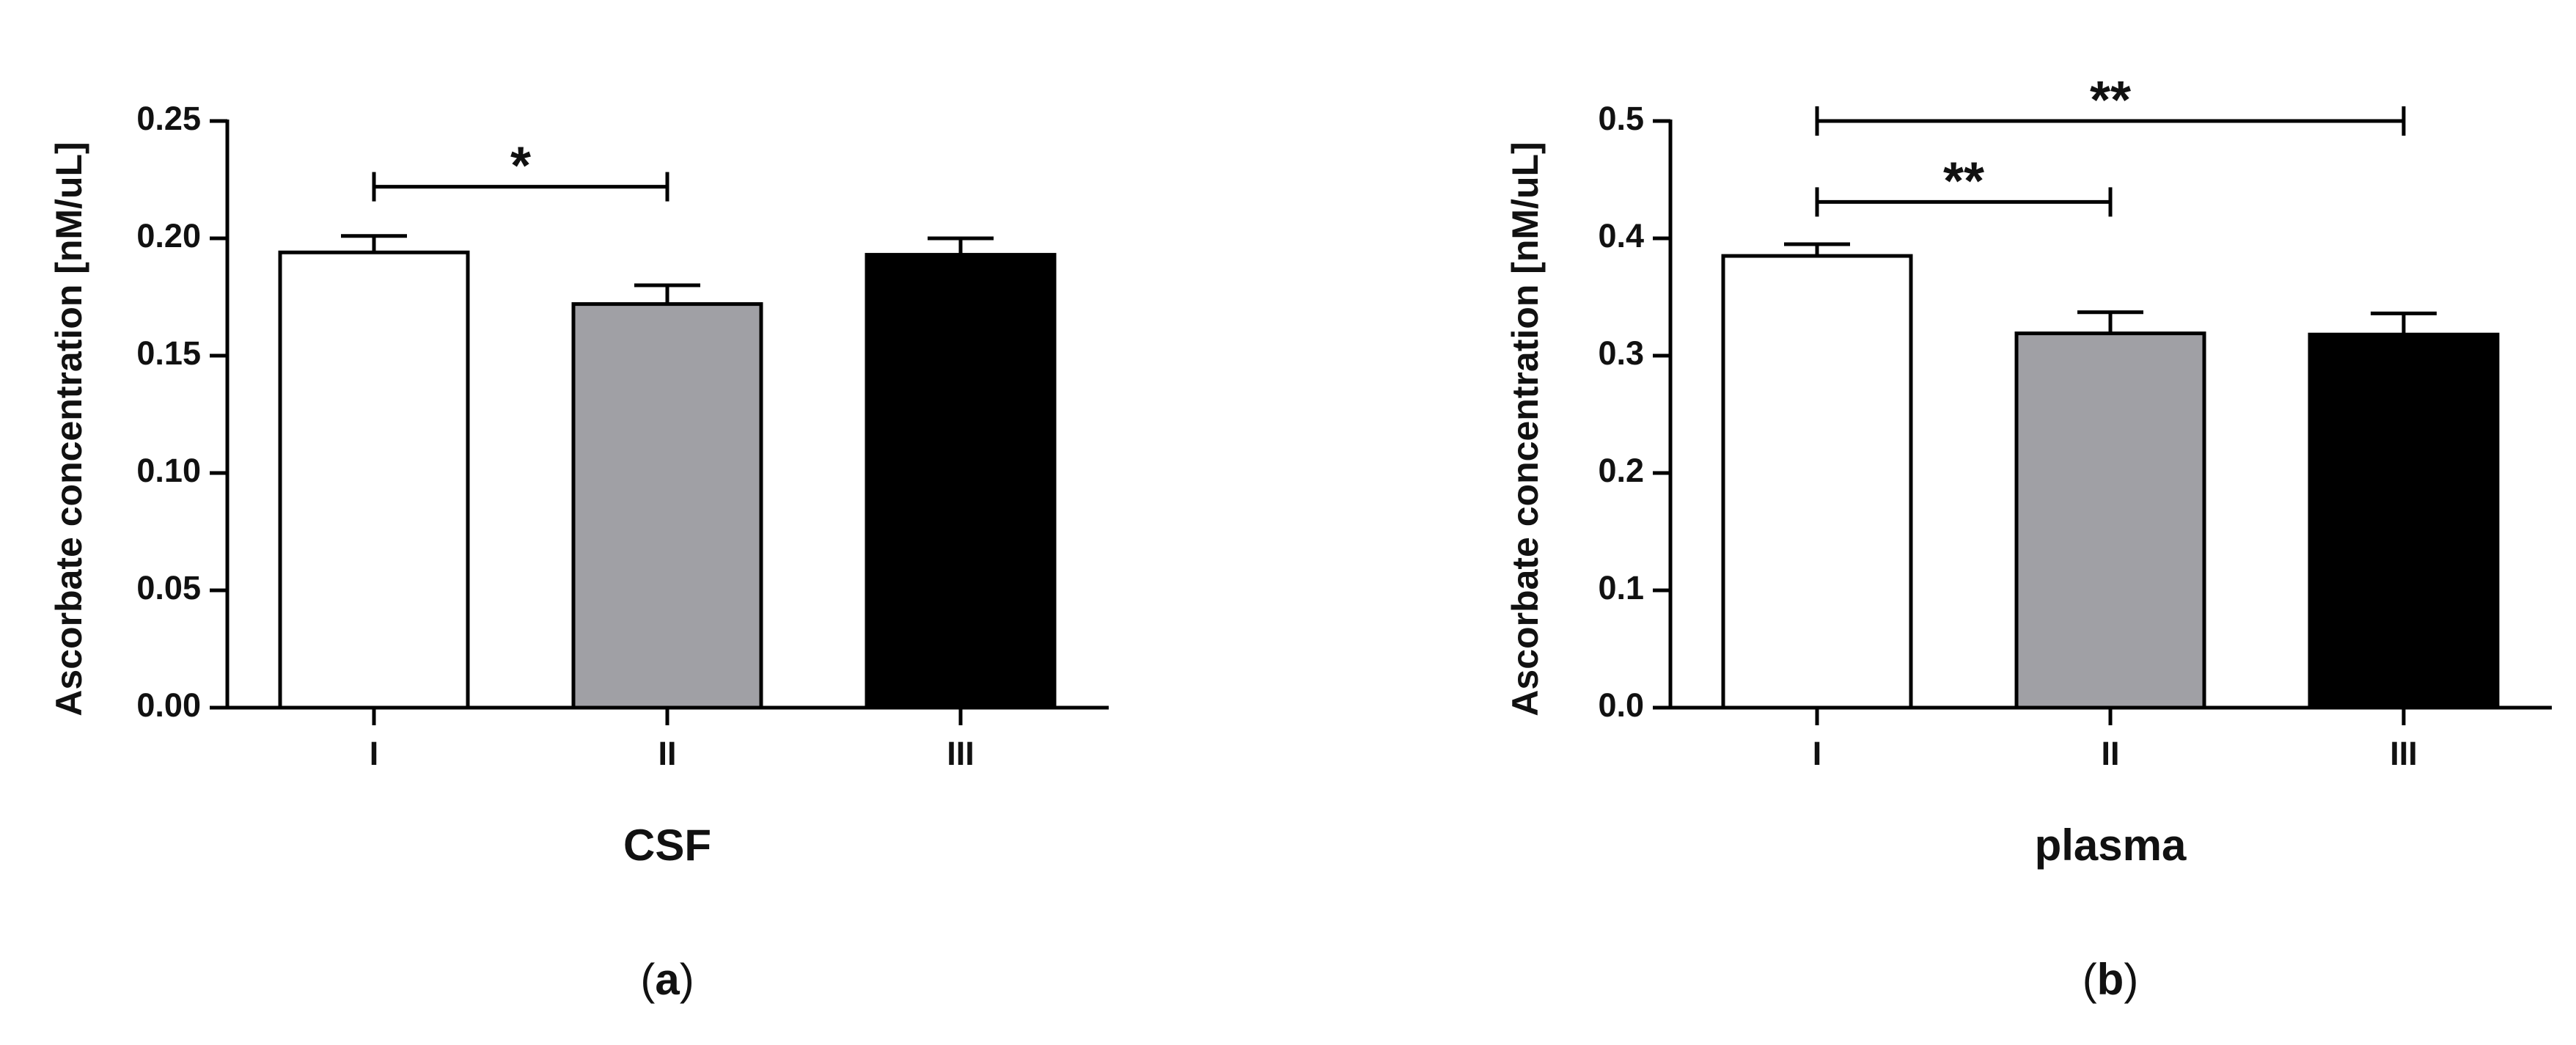 The height and width of the screenshot is (1045, 2576). What do you see at coordinates (2404, 521) in the screenshot?
I see `panel-b-bar-III` at bounding box center [2404, 521].